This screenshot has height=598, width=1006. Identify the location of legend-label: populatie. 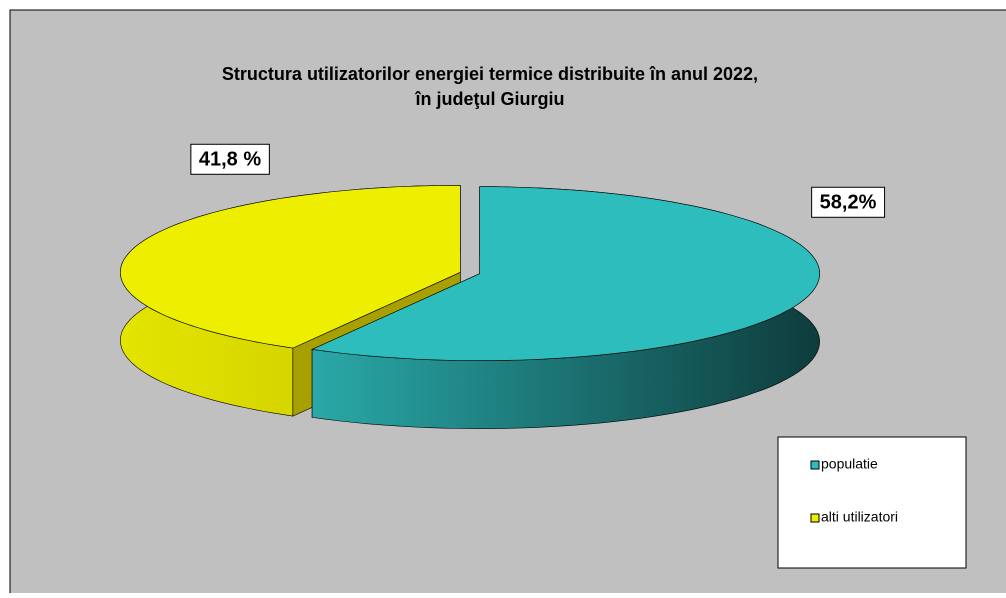
(849, 464).